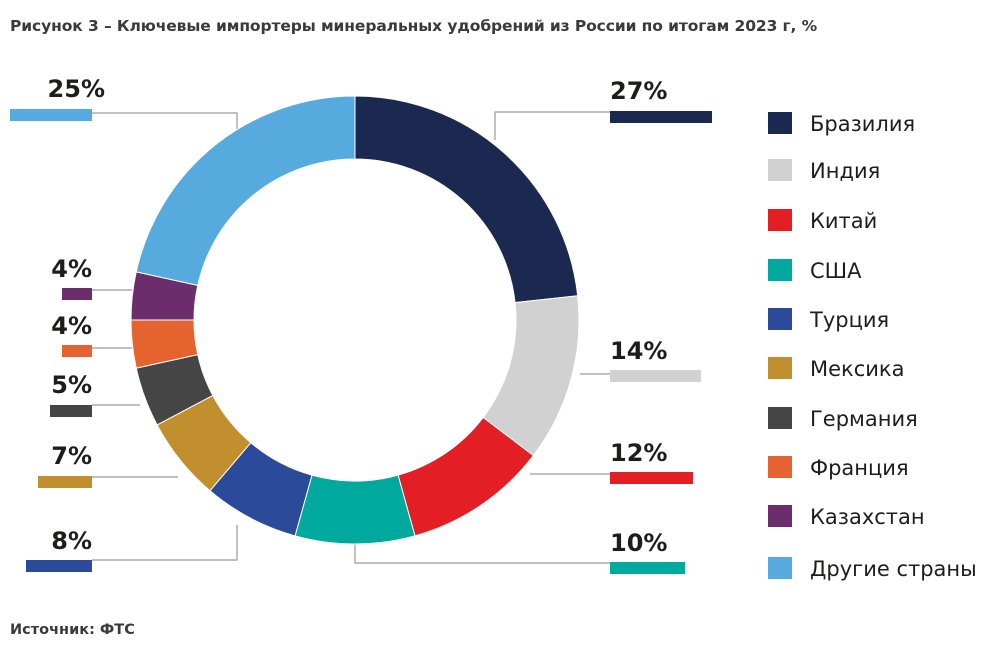  What do you see at coordinates (638, 91) in the screenshot?
I see `value-label-1: 27%` at bounding box center [638, 91].